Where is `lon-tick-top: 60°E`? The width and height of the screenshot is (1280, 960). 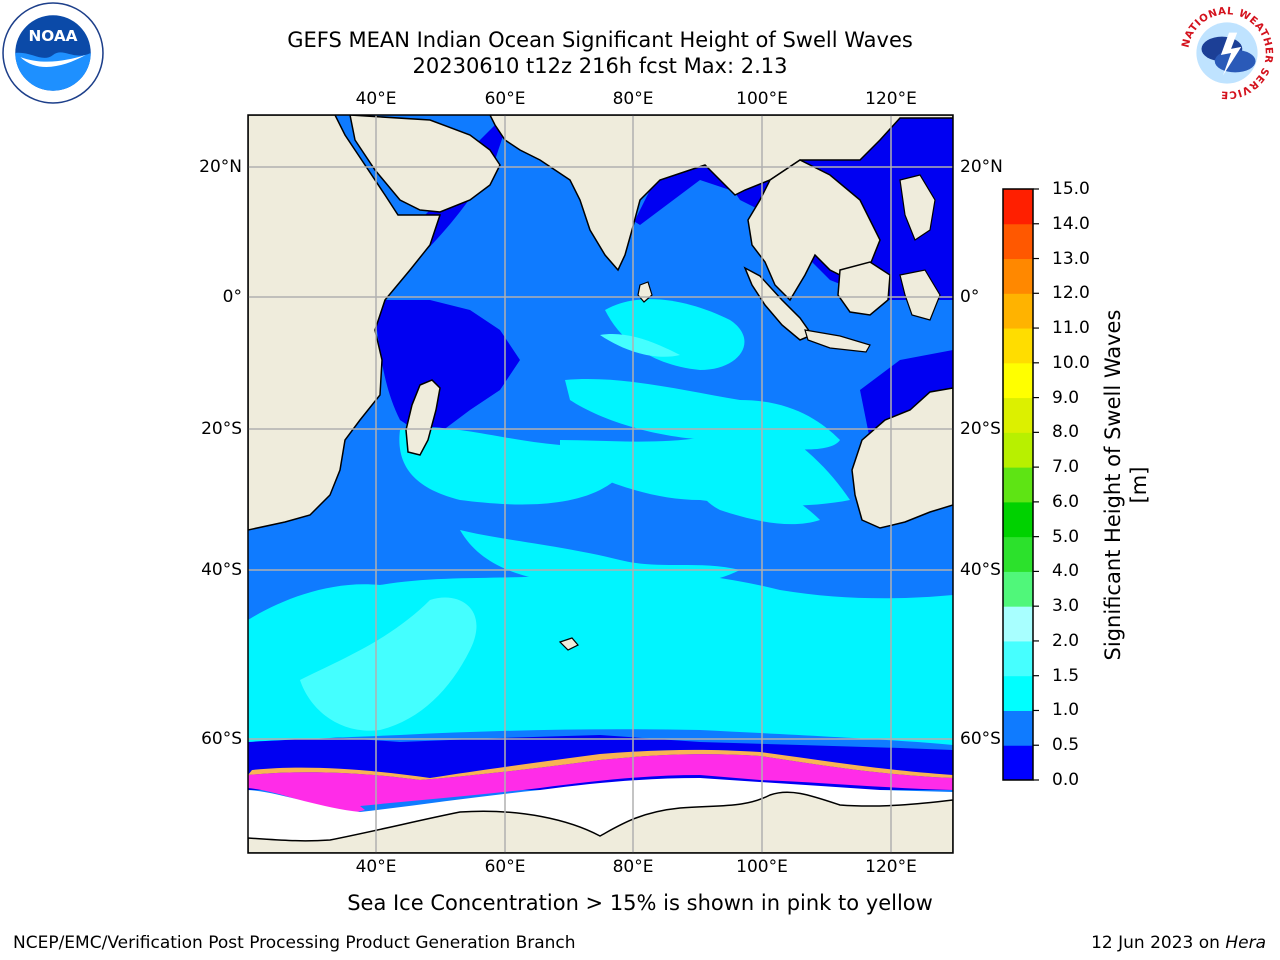 lon-tick-top: 60°E is located at coordinates (505, 99).